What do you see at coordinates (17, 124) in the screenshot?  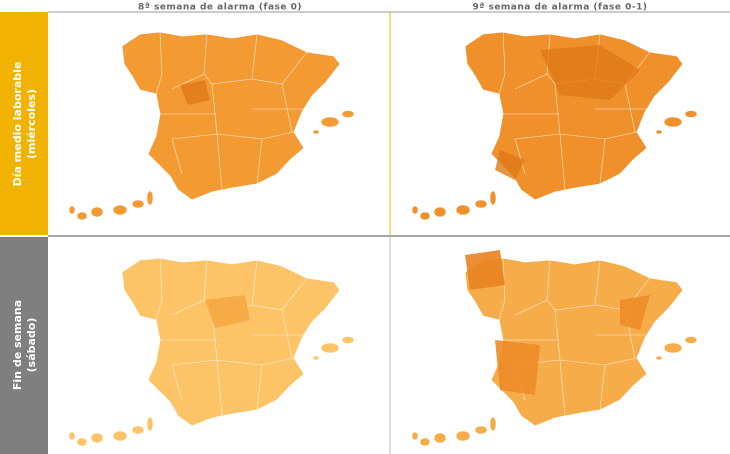 I see `row-label-line: Día medio laborable` at bounding box center [17, 124].